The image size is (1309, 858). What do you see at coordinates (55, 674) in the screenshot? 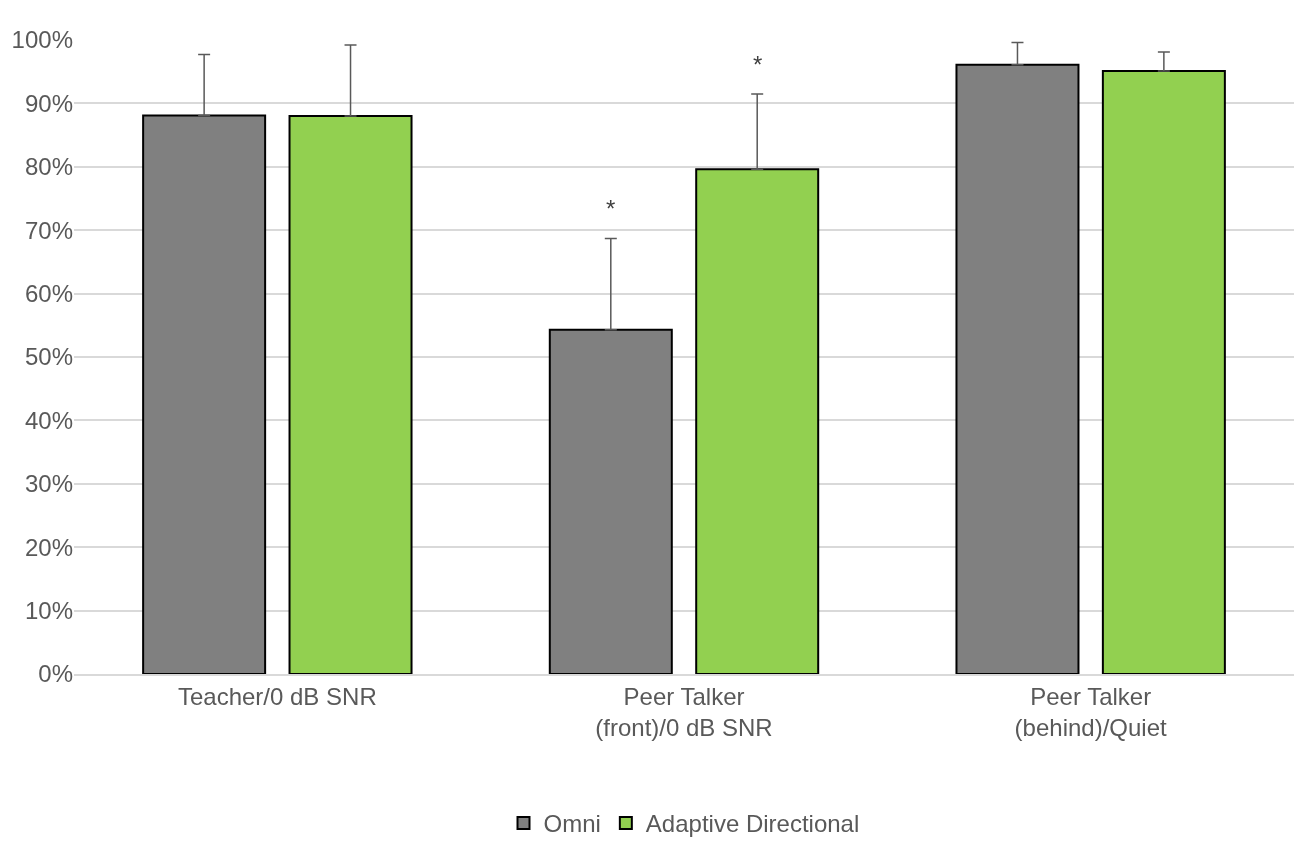
I see `y-tick-label: 0%` at bounding box center [55, 674].